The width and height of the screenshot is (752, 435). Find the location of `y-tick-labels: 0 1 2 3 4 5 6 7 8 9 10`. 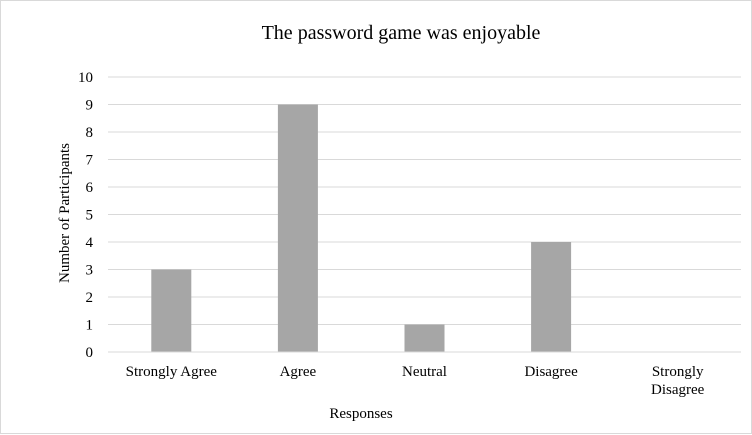

y-tick-labels: 0 1 2 3 4 5 6 7 8 9 10 is located at coordinates (86, 215).